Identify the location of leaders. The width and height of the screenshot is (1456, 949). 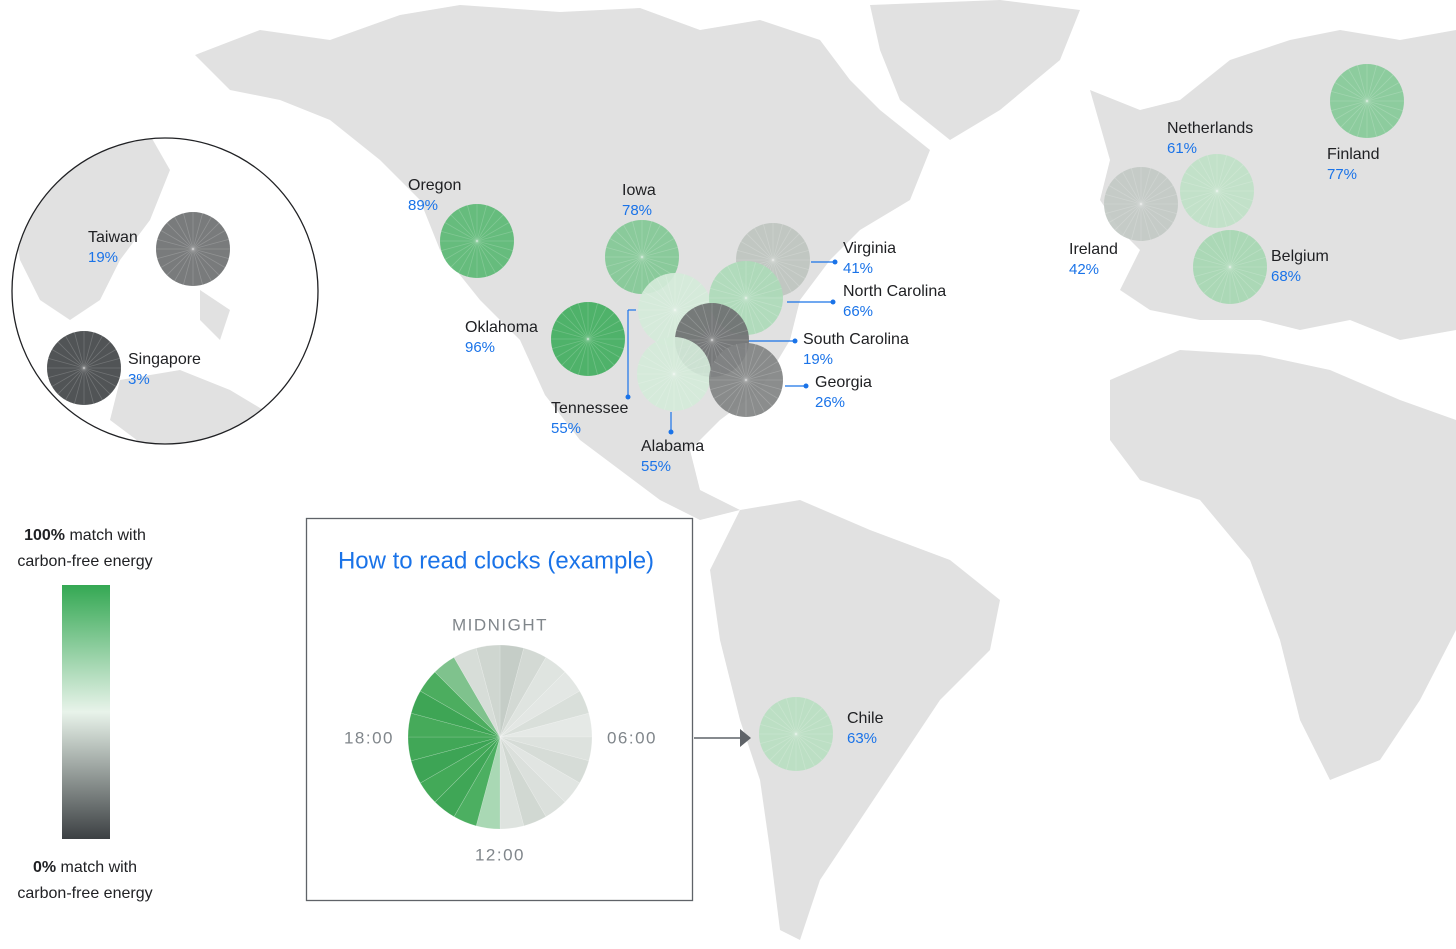
(731, 347).